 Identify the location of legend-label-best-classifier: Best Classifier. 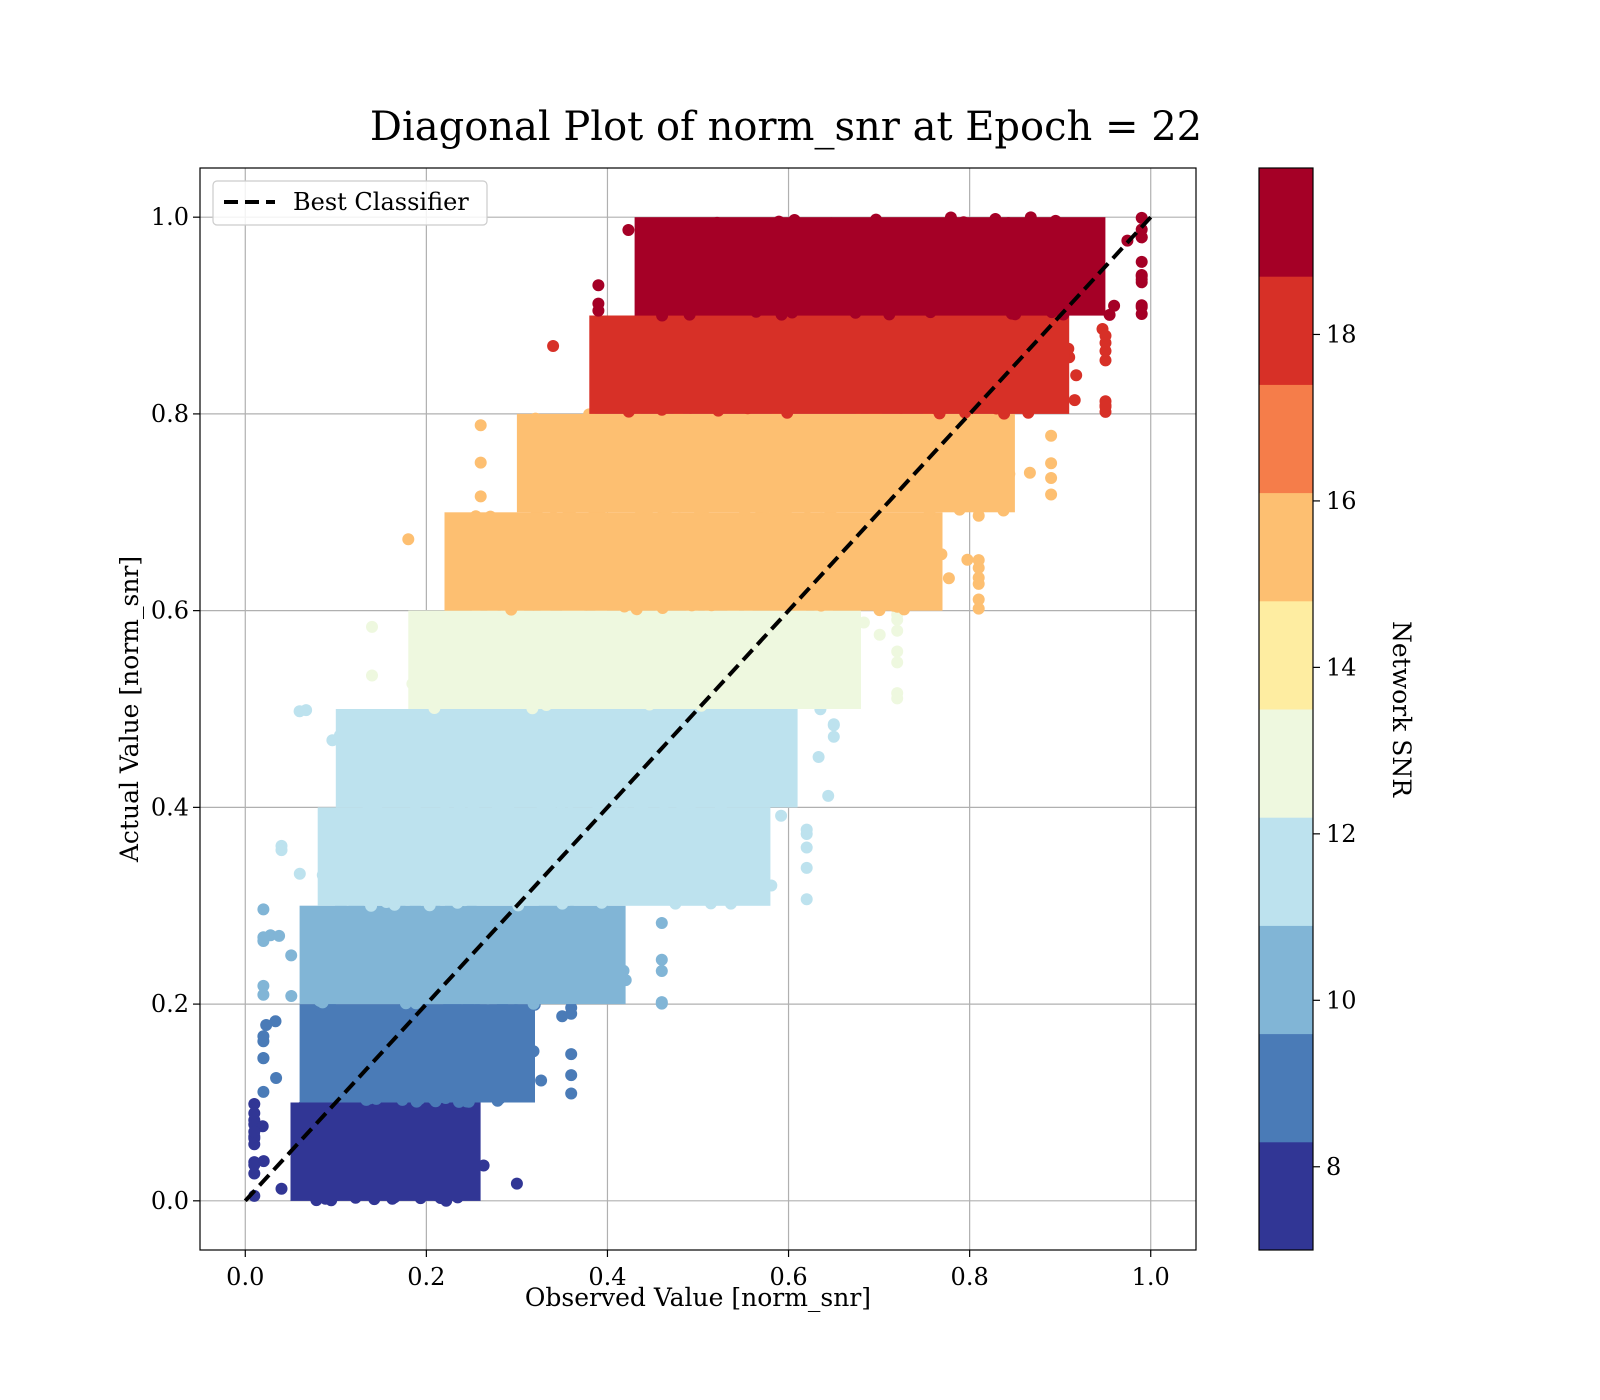
(381, 202).